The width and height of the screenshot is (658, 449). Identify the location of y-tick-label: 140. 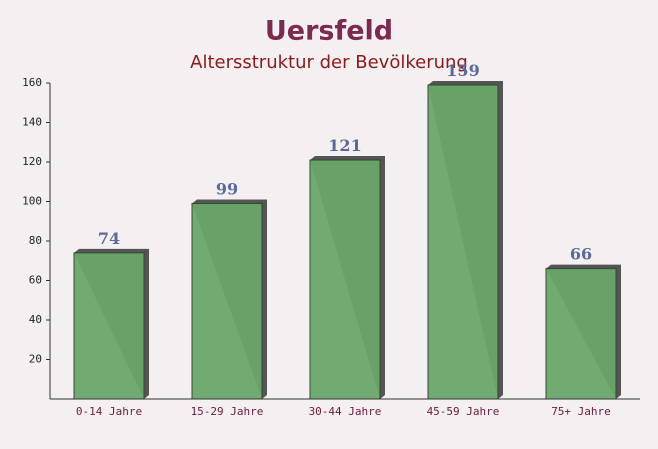
(32, 122).